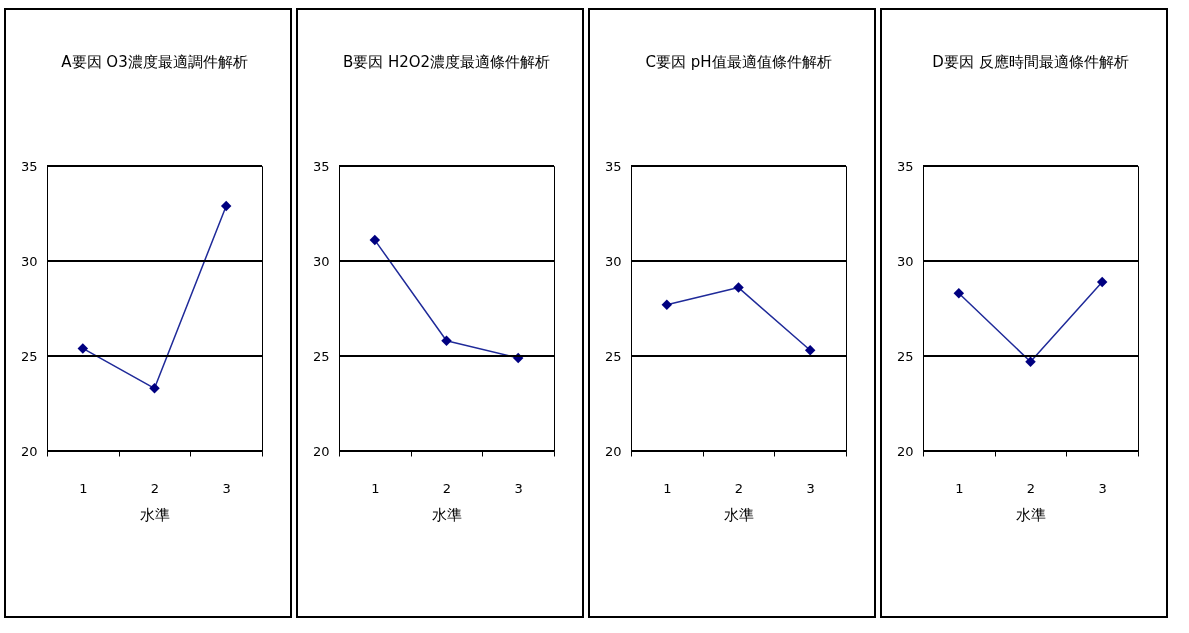  Describe the element at coordinates (154, 62) in the screenshot. I see `chart-title: A要因 O3濃度最適調件解析` at that location.